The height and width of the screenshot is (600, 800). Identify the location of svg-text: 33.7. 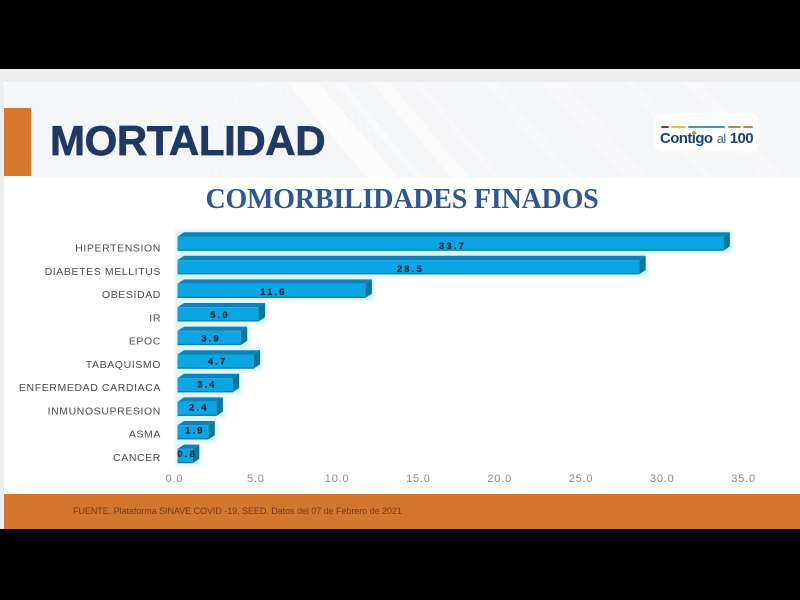
(452, 246).